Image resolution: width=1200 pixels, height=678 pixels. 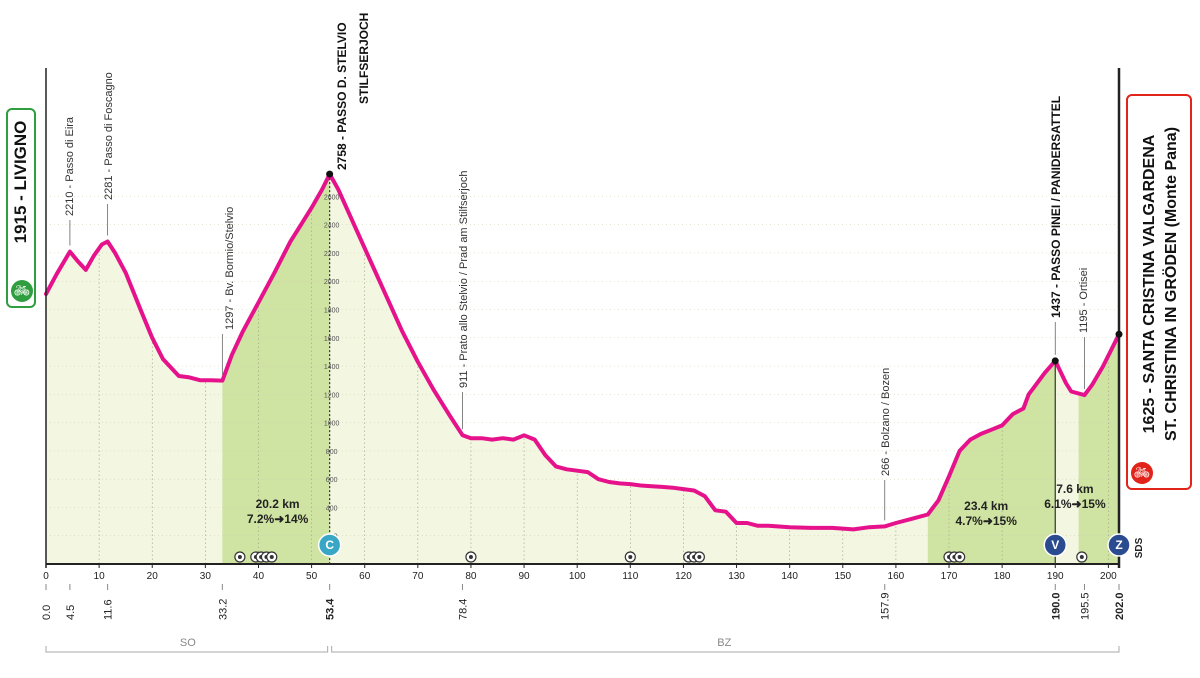 What do you see at coordinates (896, 576) in the screenshot?
I see `x-tick-label: 160` at bounding box center [896, 576].